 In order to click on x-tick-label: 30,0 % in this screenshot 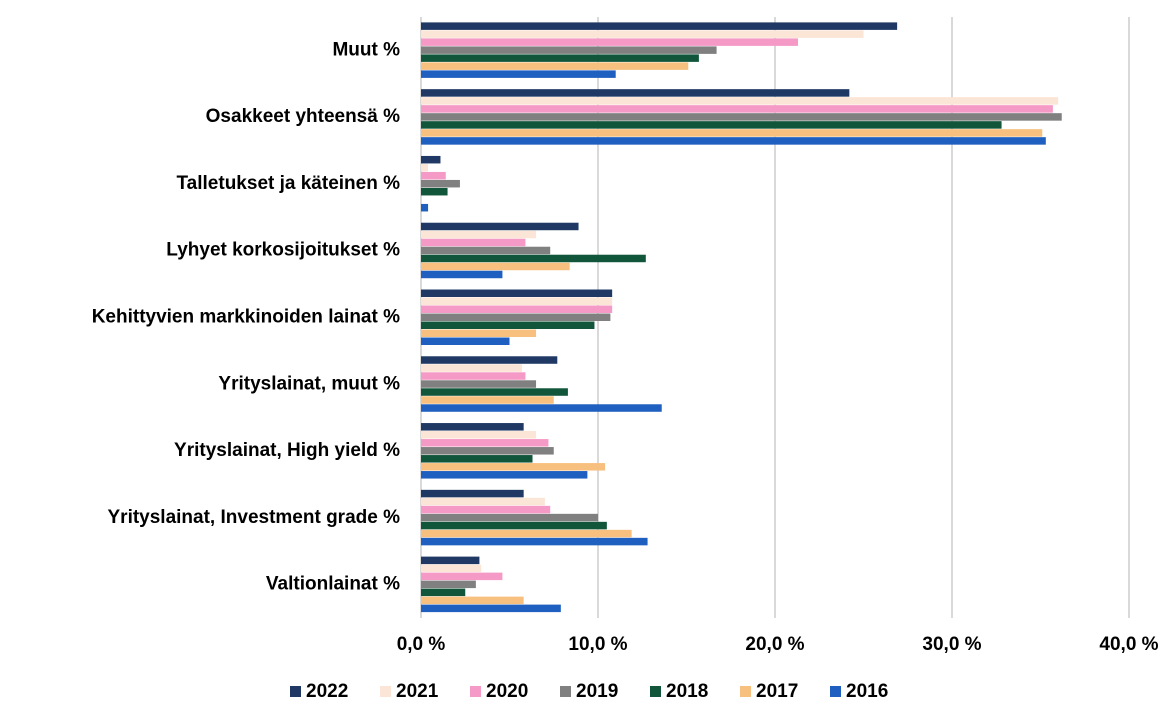, I will do `click(951, 644)`.